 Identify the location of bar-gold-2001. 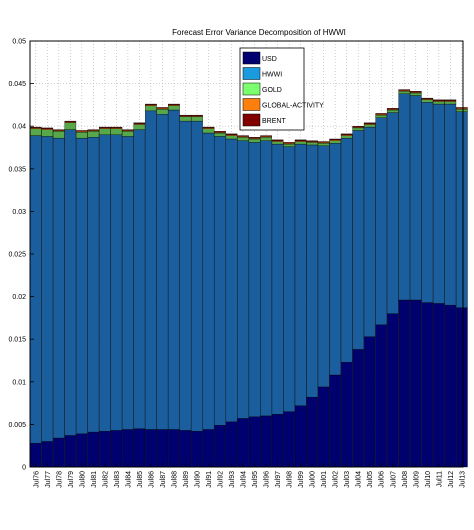
(323, 144).